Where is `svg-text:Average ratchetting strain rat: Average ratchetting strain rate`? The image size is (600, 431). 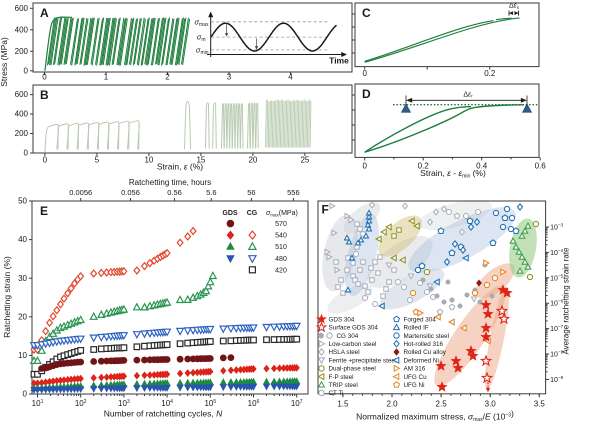
svg-text:Average ratchetting strain rat: Average ratchetting strain rate is located at coordinates (566, 301).